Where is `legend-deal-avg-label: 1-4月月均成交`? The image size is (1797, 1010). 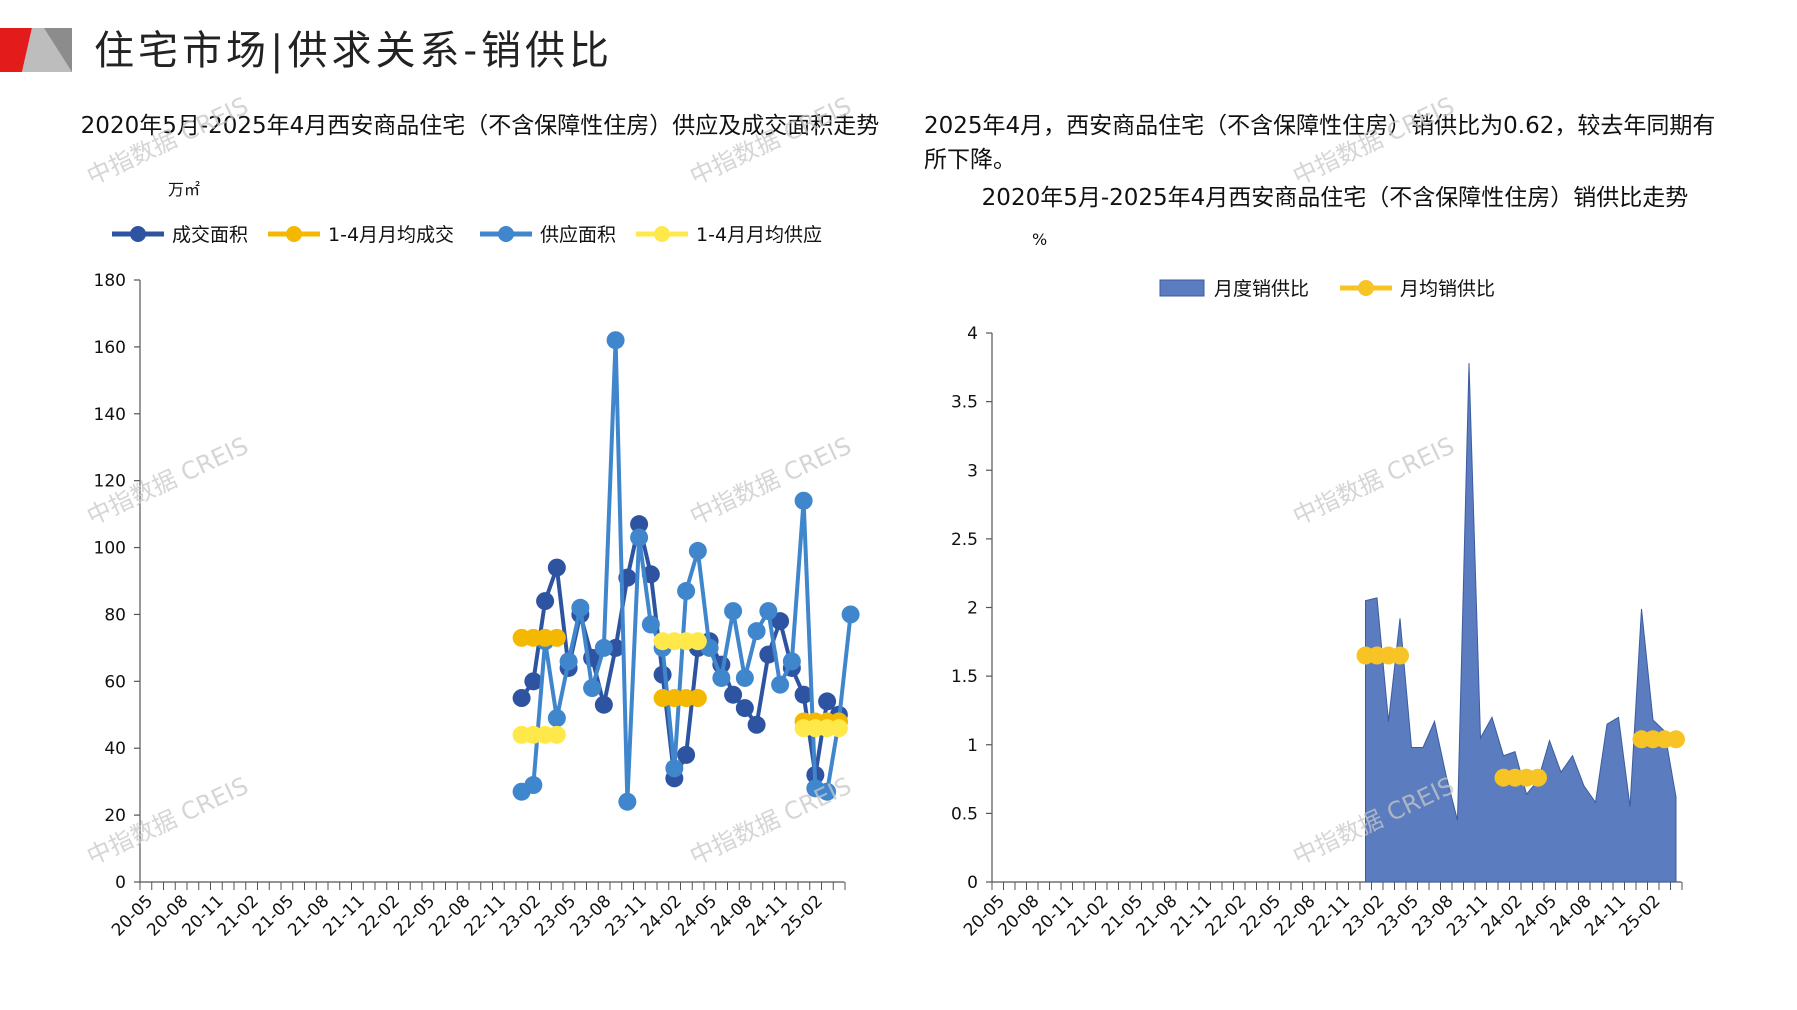
legend-deal-avg-label: 1-4月月均成交 is located at coordinates (391, 235).